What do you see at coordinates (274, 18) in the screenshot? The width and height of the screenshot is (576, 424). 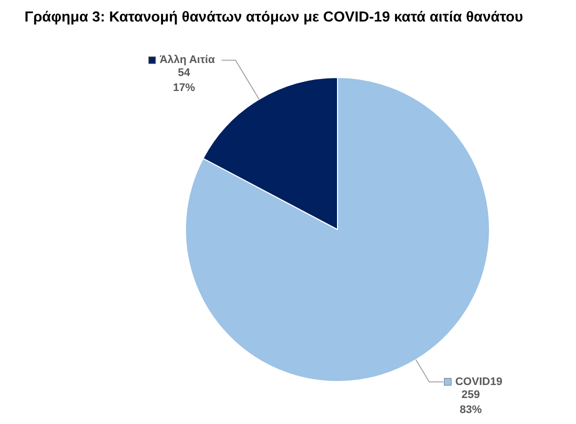 I see `chart-title: Γράφημα 3: Κατανομή θανάτων ατόμων με COVID-19 κατά αιτία θανάτου` at bounding box center [274, 18].